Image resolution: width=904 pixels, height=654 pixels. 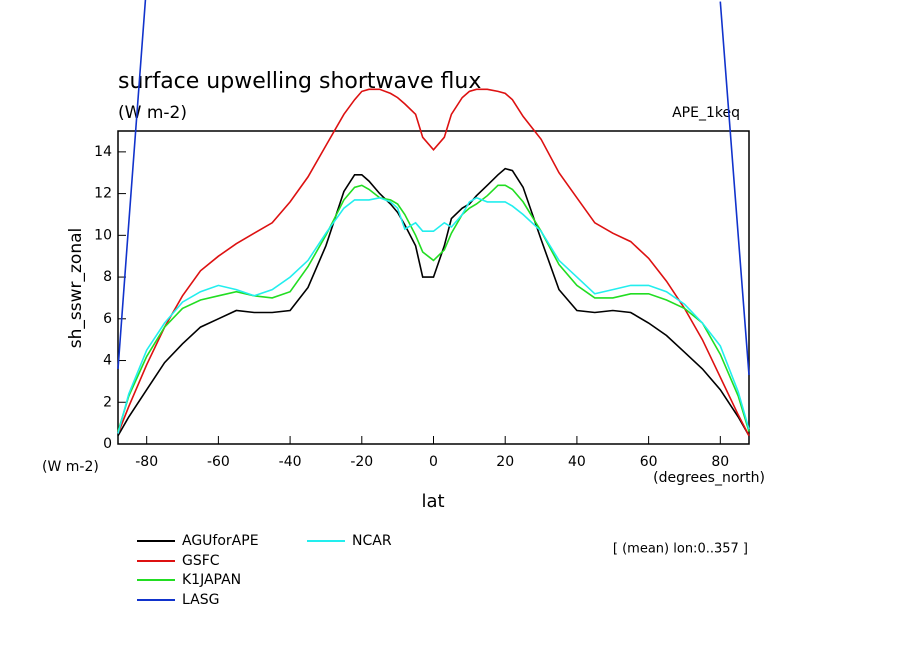 What do you see at coordinates (107, 319) in the screenshot?
I see `y-tick-label: 6` at bounding box center [107, 319].